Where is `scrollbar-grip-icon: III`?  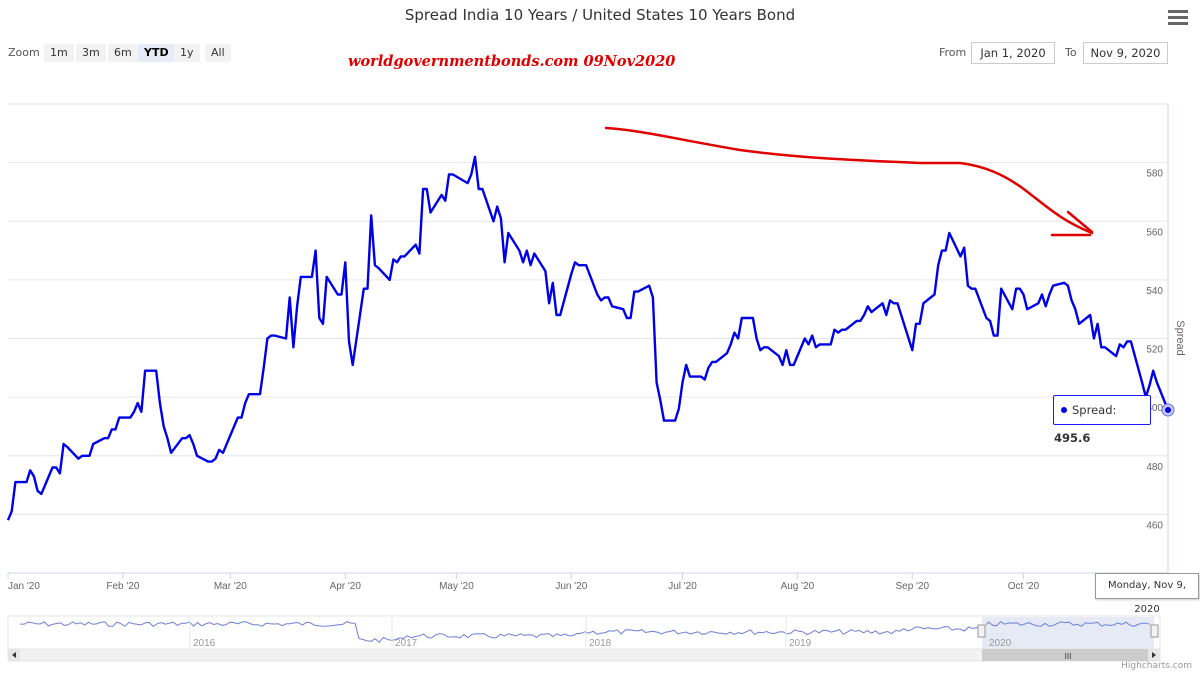 scrollbar-grip-icon: III is located at coordinates (1068, 656).